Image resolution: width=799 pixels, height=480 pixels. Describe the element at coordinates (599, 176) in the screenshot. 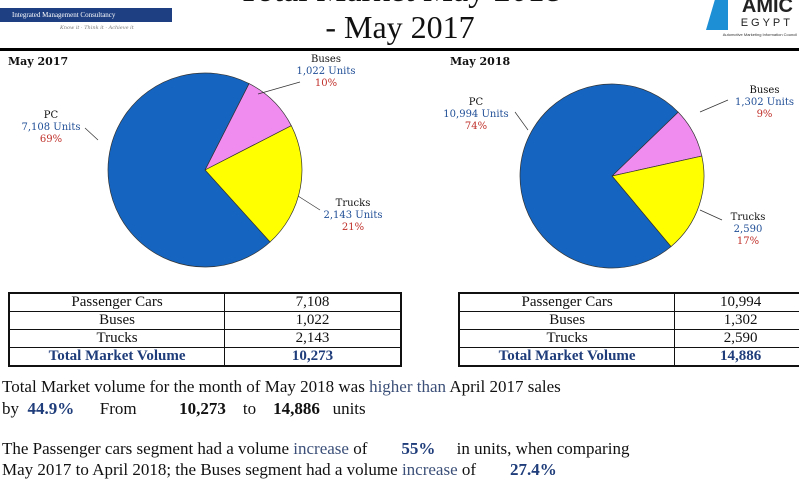

I see `pie-slice-pc-may-2018` at that location.